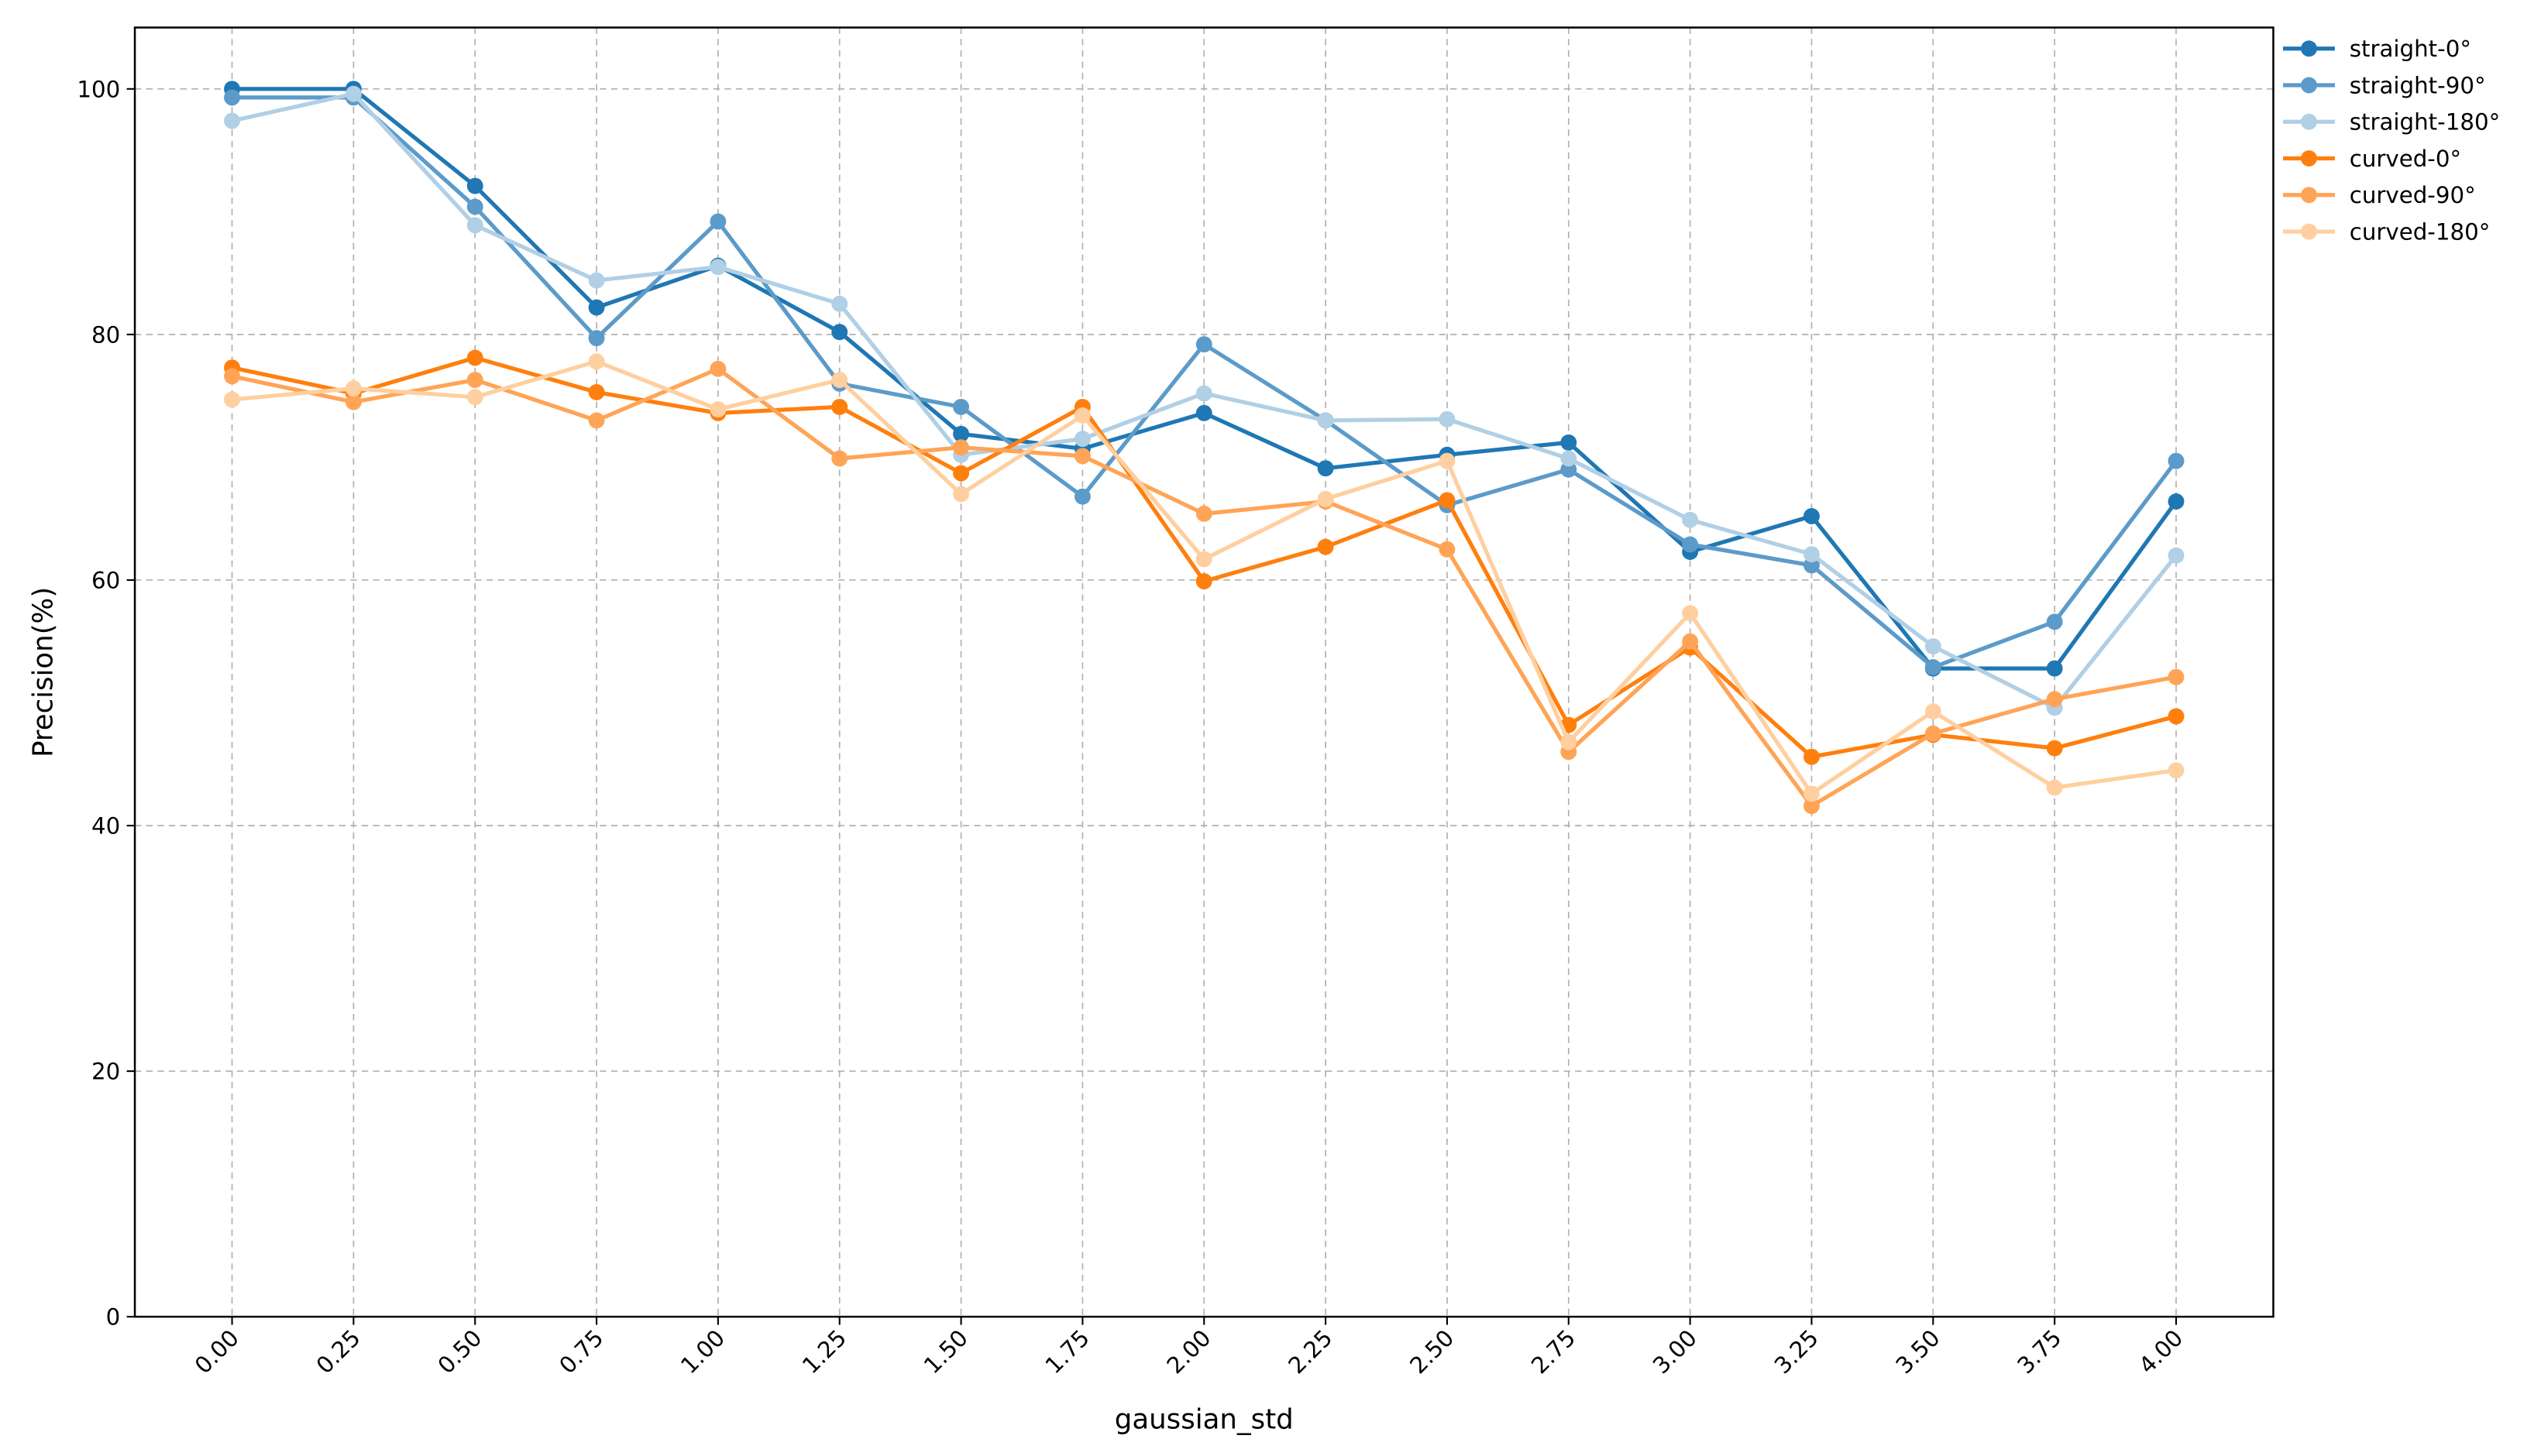  What do you see at coordinates (105, 825) in the screenshot?
I see `y-tick-label: 40` at bounding box center [105, 825].